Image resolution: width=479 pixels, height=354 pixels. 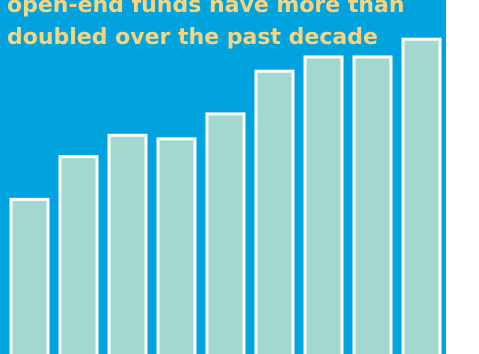 What do you see at coordinates (462, 177) in the screenshot?
I see `right-margin-panel` at bounding box center [462, 177].